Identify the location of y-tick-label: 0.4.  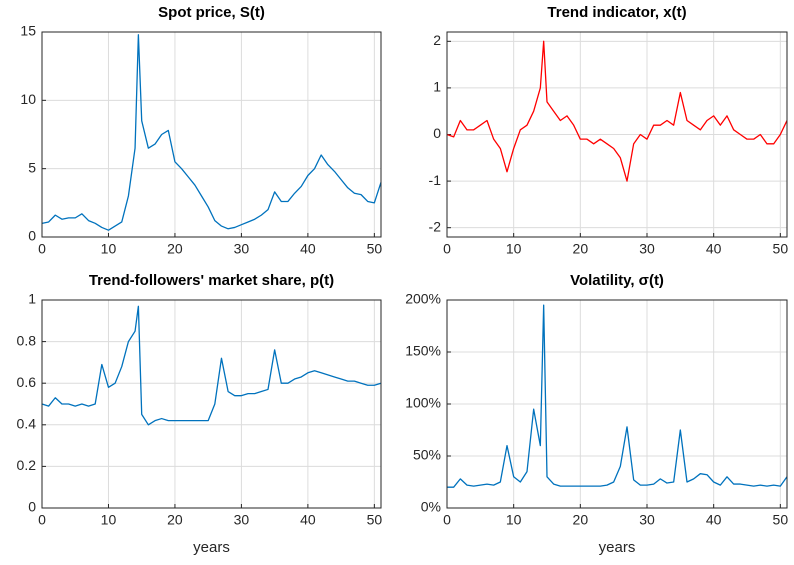
(27, 424).